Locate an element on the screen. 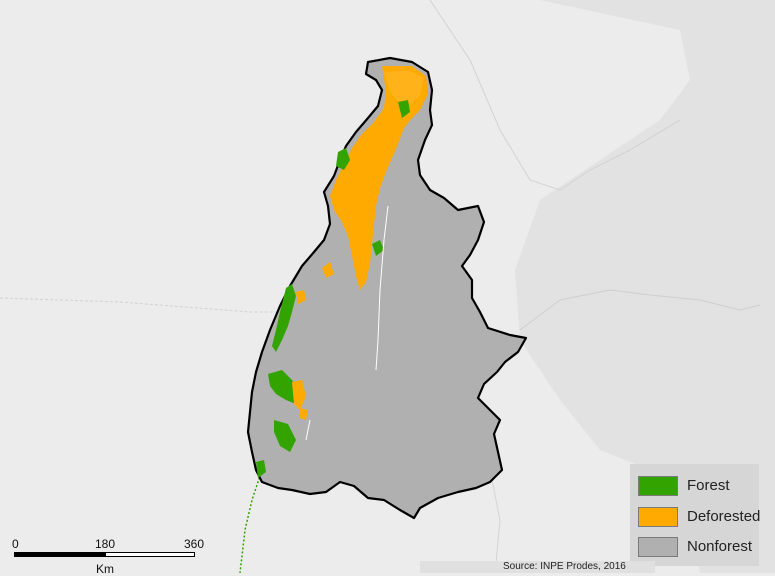  legend-swatch-nonforest is located at coordinates (658, 547).